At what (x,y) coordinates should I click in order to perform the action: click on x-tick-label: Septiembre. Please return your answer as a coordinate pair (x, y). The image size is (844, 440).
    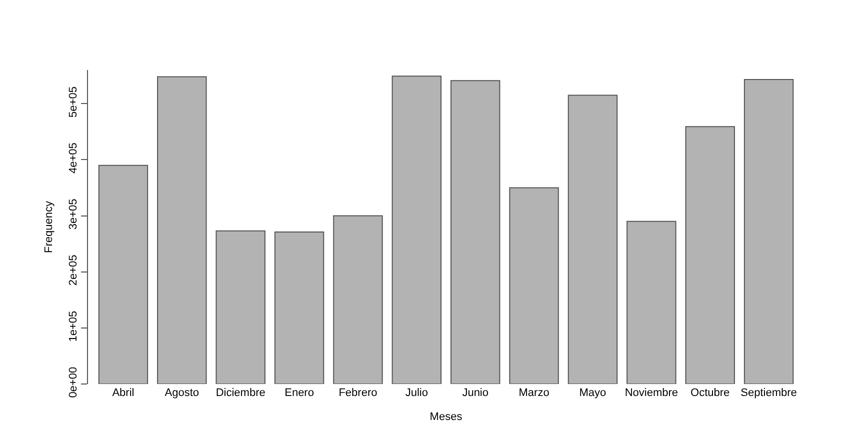
    Looking at the image, I should click on (768, 393).